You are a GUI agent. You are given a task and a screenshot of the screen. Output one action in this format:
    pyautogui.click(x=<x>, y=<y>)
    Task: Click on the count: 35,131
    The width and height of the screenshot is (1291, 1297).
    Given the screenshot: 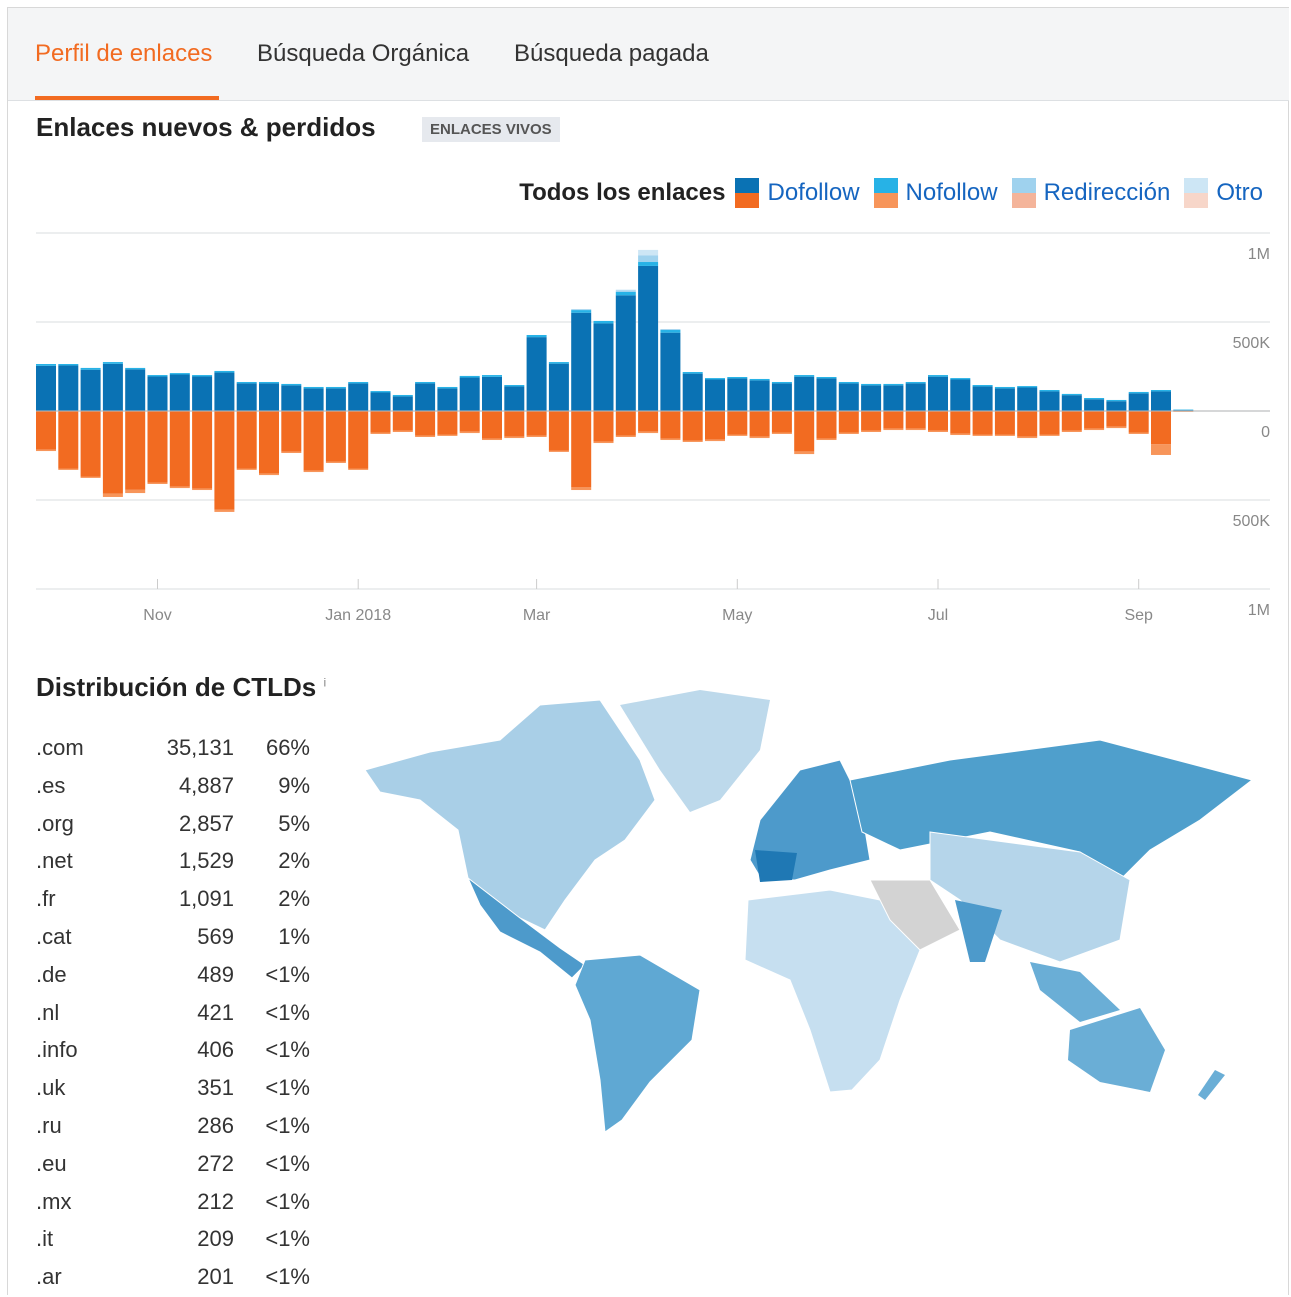 What is the action you would take?
    pyautogui.click(x=200, y=747)
    